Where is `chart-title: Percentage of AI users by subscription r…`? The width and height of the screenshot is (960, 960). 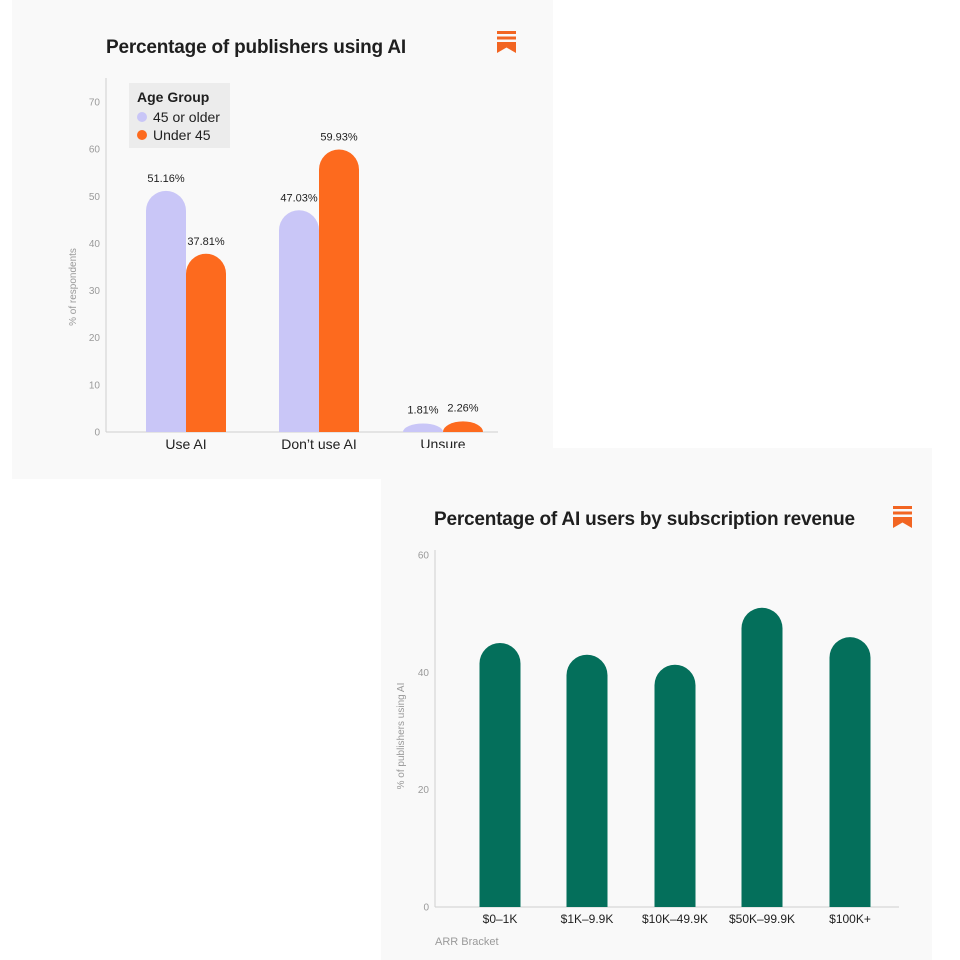
chart-title: Percentage of AI users by subscription r… is located at coordinates (644, 519).